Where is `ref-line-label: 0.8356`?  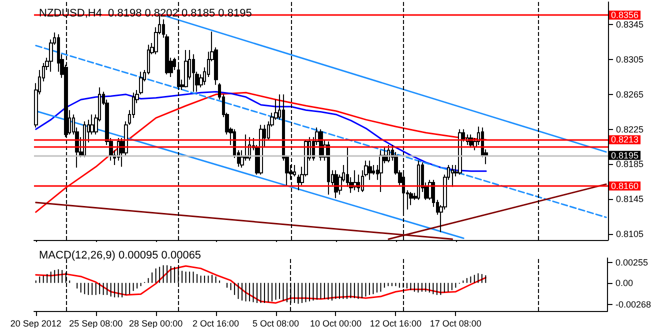 ref-line-label: 0.8356 is located at coordinates (625, 15).